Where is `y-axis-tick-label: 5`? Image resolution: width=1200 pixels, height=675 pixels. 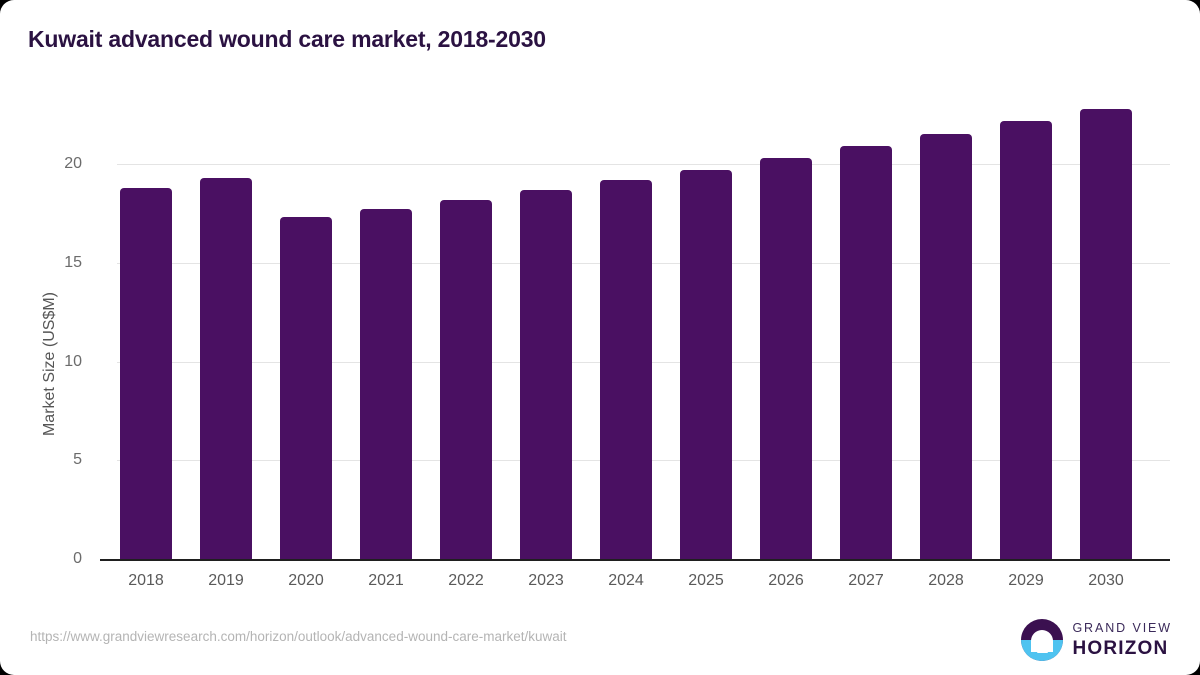
y-axis-tick-label: 5 is located at coordinates (77, 460).